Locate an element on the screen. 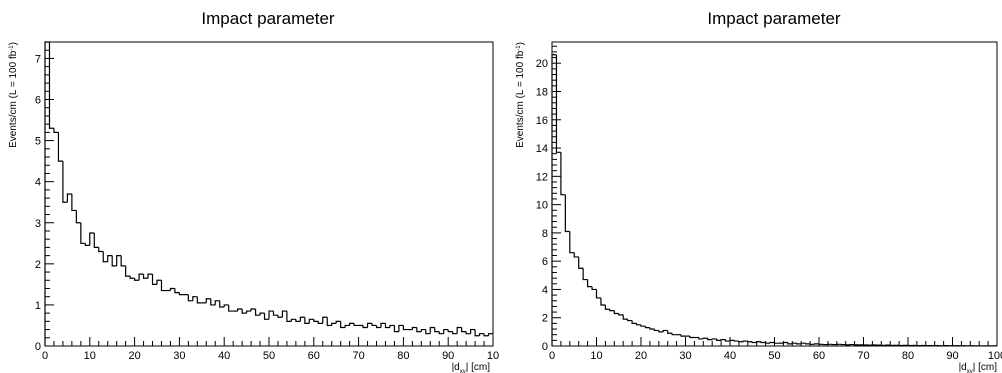 The image size is (1002, 373). x-tick-label: 0 is located at coordinates (552, 356).